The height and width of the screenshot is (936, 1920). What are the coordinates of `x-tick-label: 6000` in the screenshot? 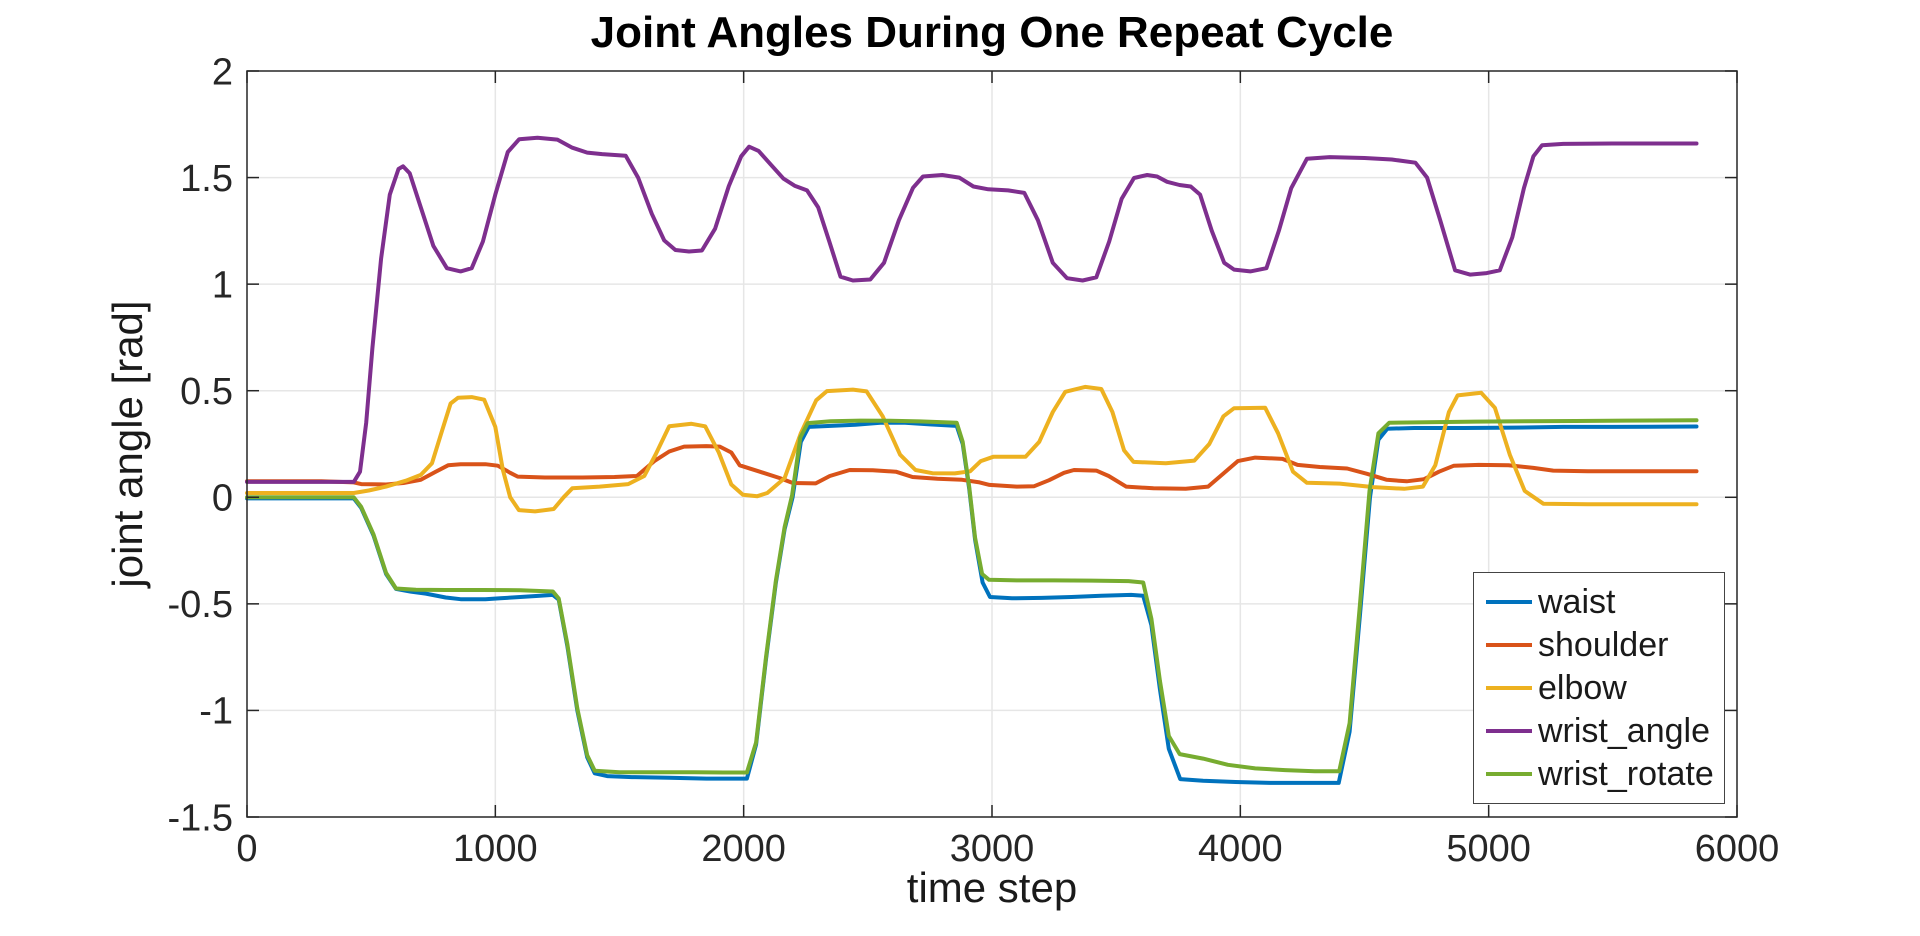 It's located at (1737, 849).